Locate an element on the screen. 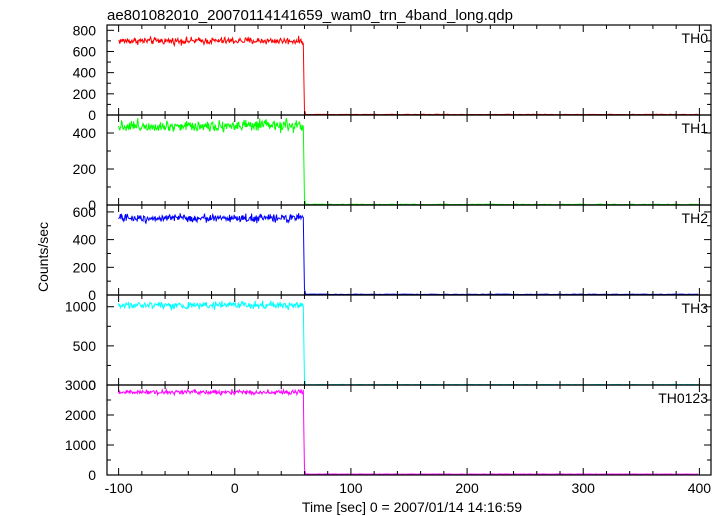  panel-label-th0123: TH0123 is located at coordinates (683, 398).